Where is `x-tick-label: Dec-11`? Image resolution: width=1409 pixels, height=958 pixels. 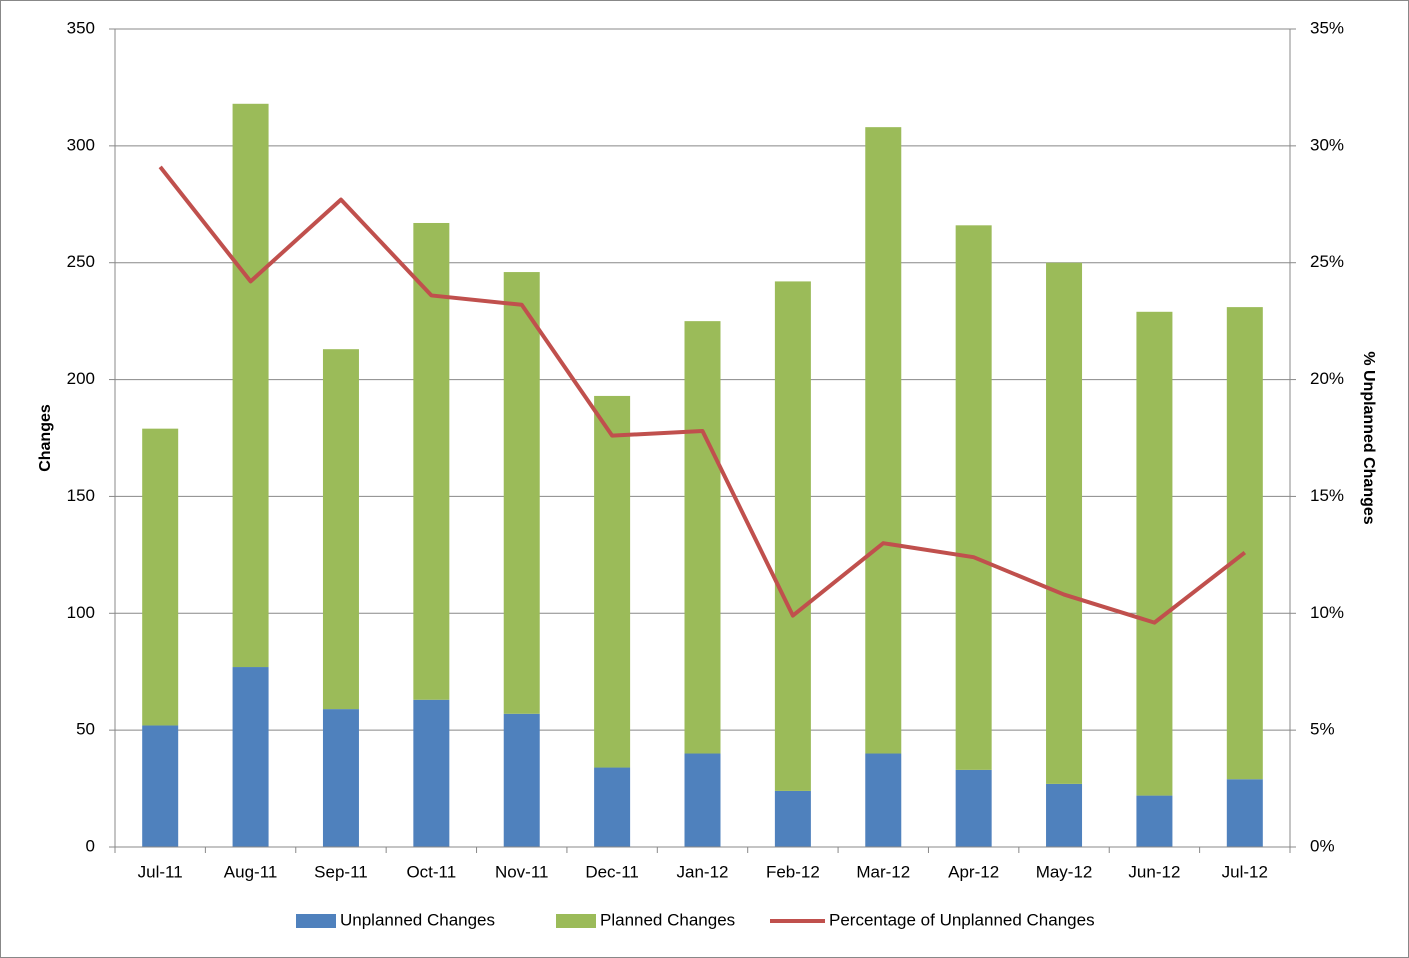 x-tick-label: Dec-11 is located at coordinates (612, 871).